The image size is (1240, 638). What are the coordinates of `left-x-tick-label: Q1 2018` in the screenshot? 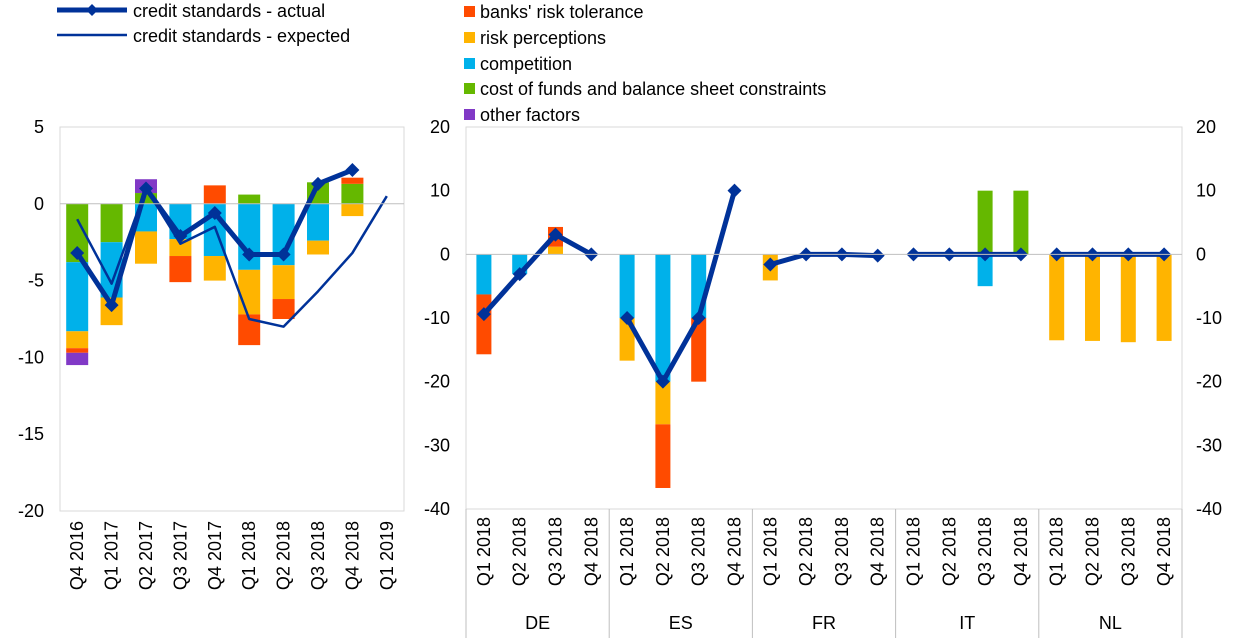 It's located at (249, 555).